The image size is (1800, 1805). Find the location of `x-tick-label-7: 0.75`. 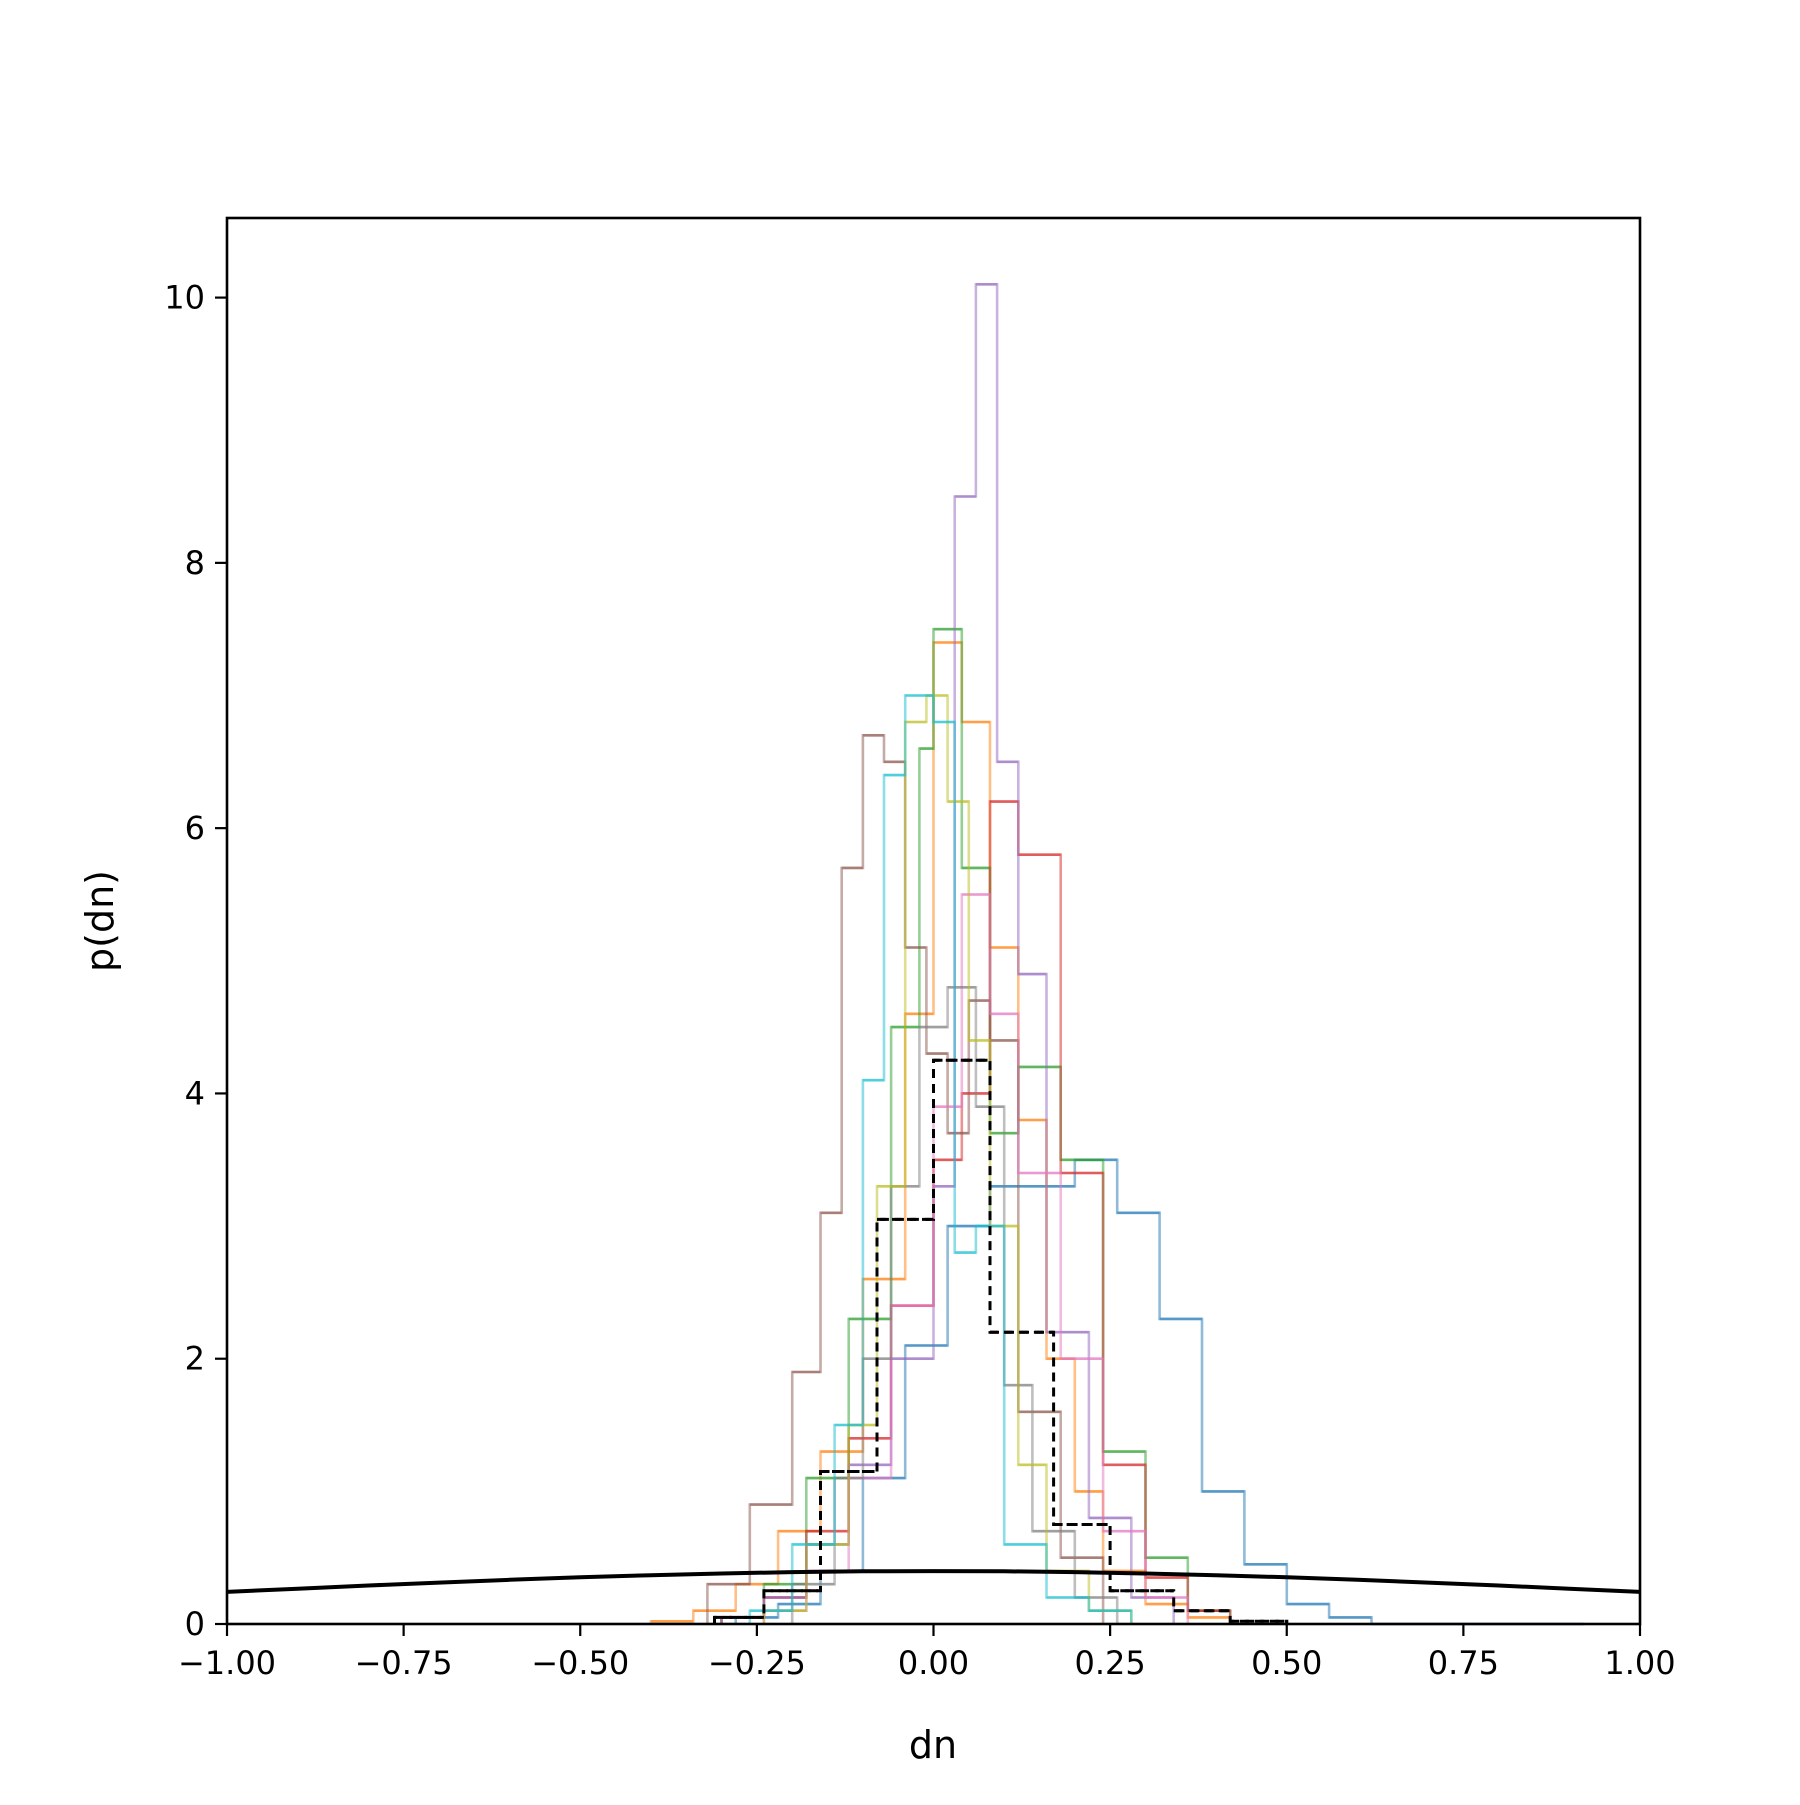

x-tick-label-7: 0.75 is located at coordinates (1463, 1663).